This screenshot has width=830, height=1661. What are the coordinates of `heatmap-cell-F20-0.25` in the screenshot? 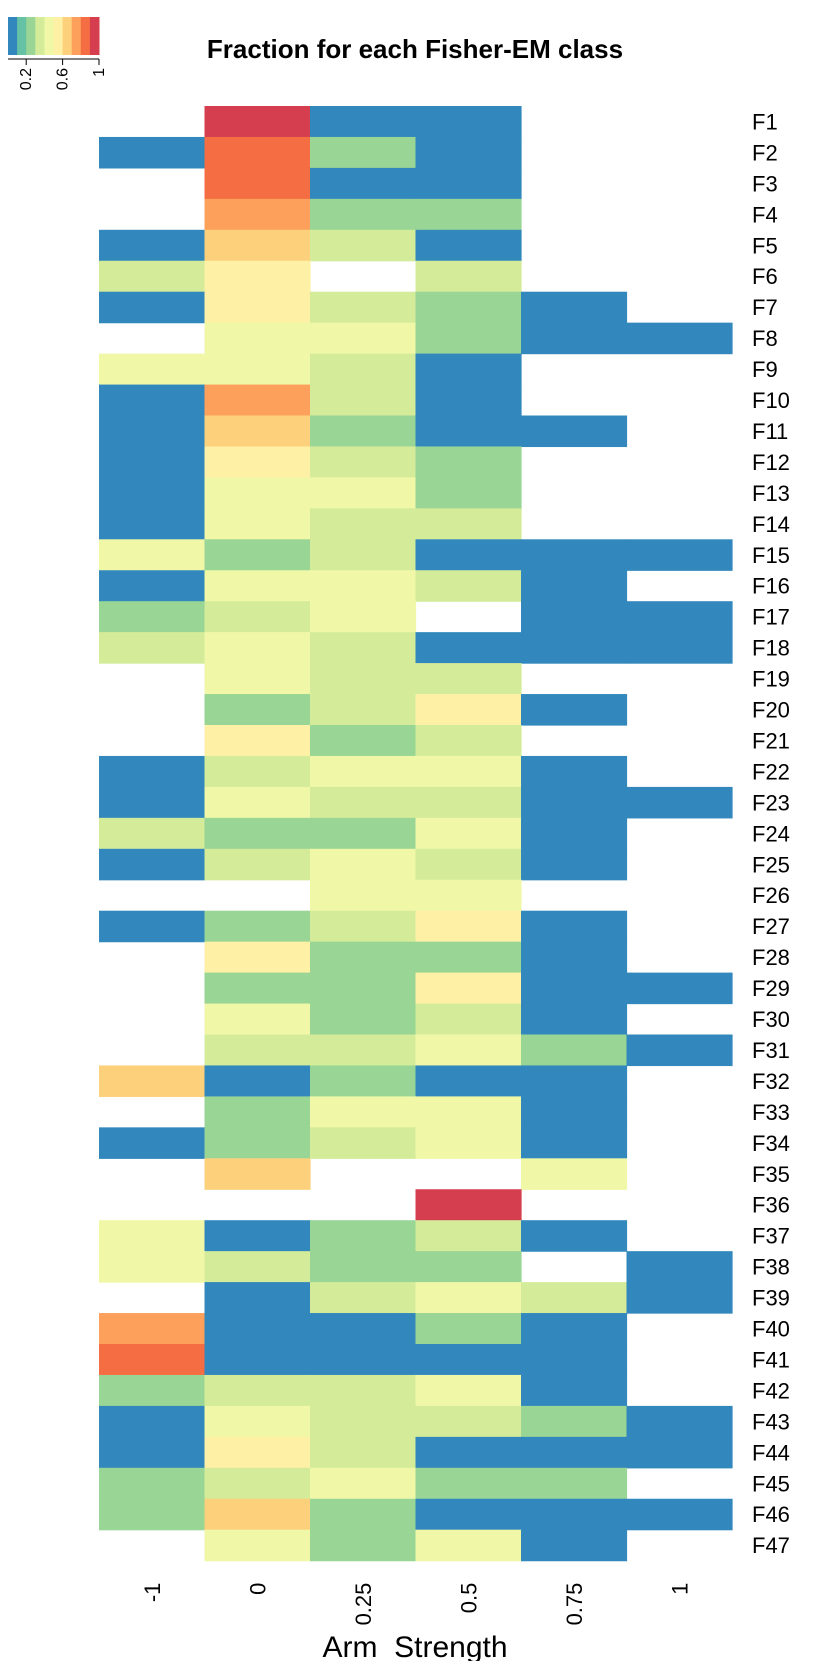 It's located at (363, 710).